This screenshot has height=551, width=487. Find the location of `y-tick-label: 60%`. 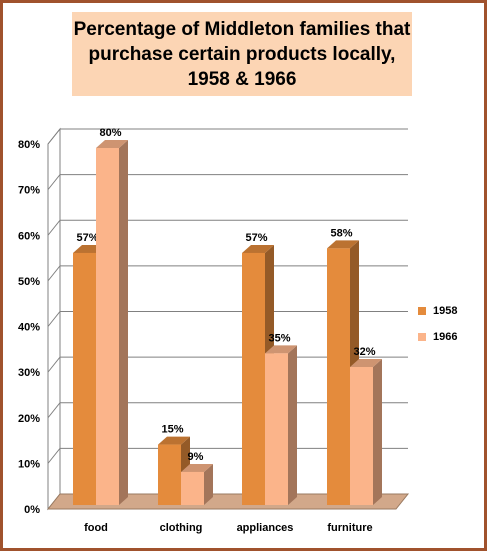

y-tick-label: 60% is located at coordinates (29, 236).